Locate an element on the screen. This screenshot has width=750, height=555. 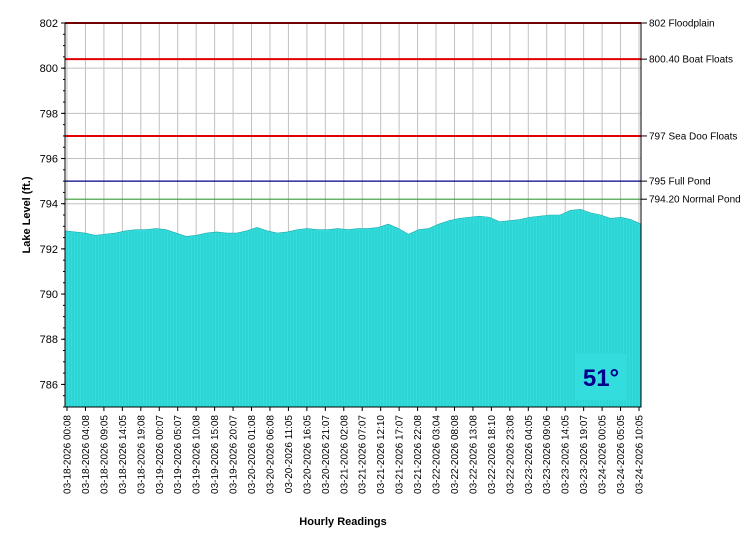
reference-label: 800.40 Boat Floats is located at coordinates (691, 60).